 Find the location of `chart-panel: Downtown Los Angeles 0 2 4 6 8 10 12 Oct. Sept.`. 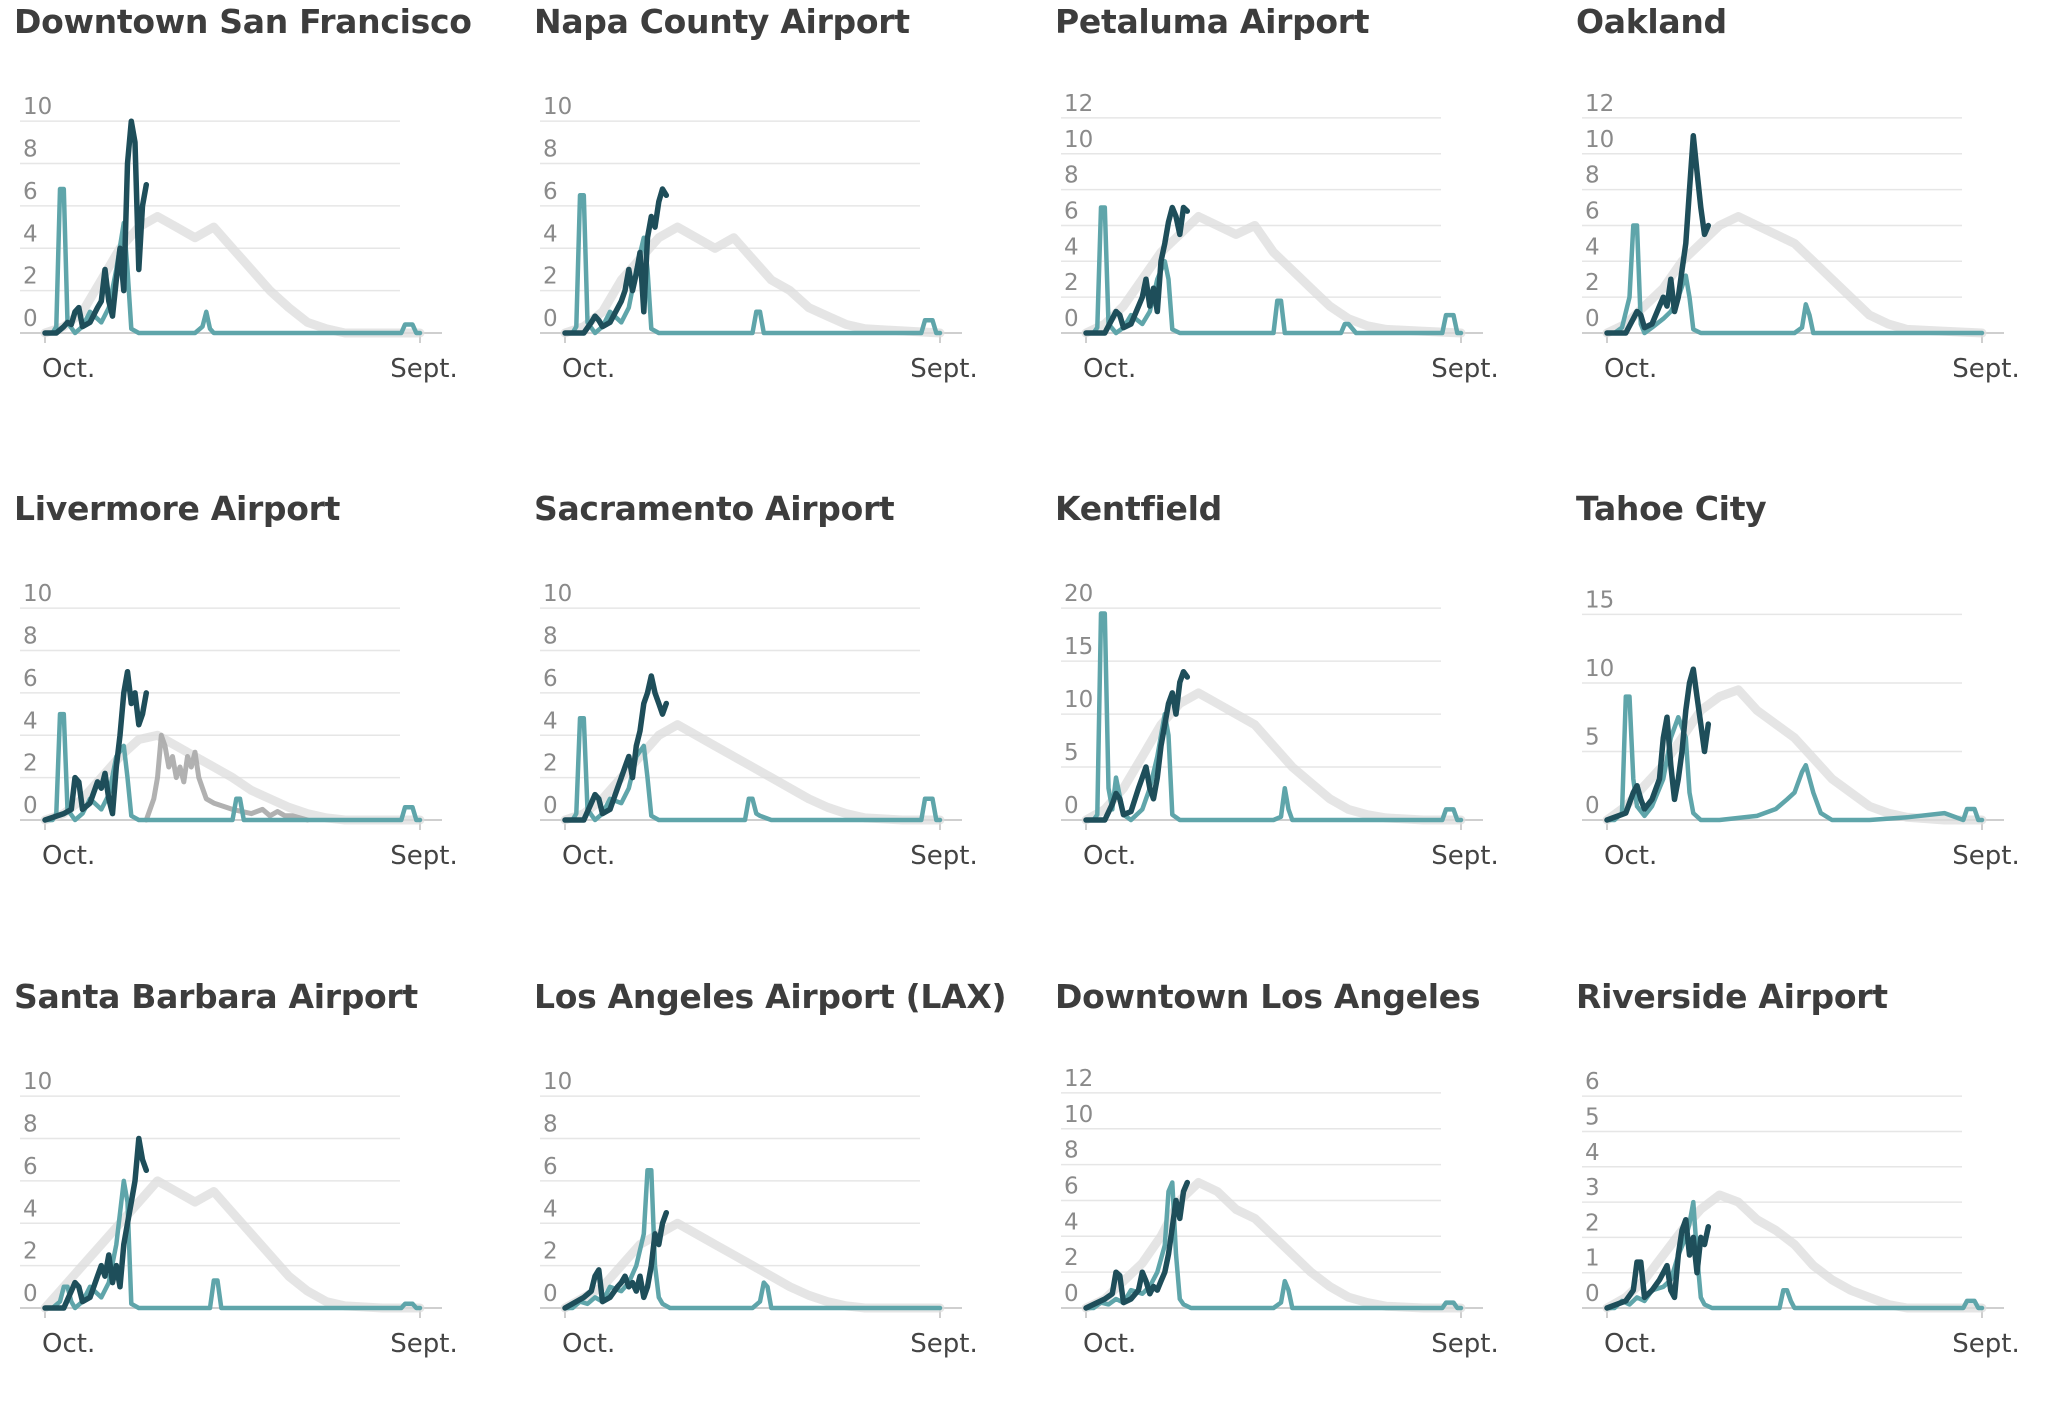

chart-panel: Downtown Los Angeles 0 2 4 6 8 10 12 Oct. Sept. is located at coordinates (1296, 1200).